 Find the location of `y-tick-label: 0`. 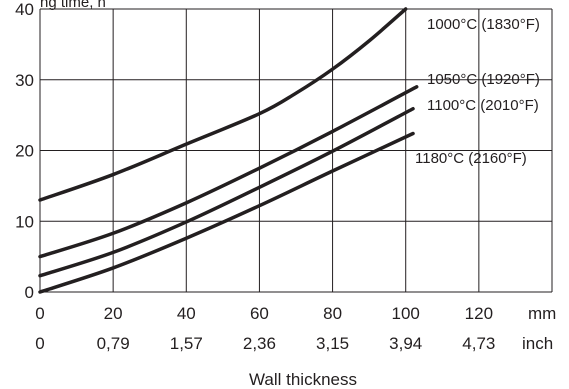

y-tick-label: 0 is located at coordinates (29, 292).